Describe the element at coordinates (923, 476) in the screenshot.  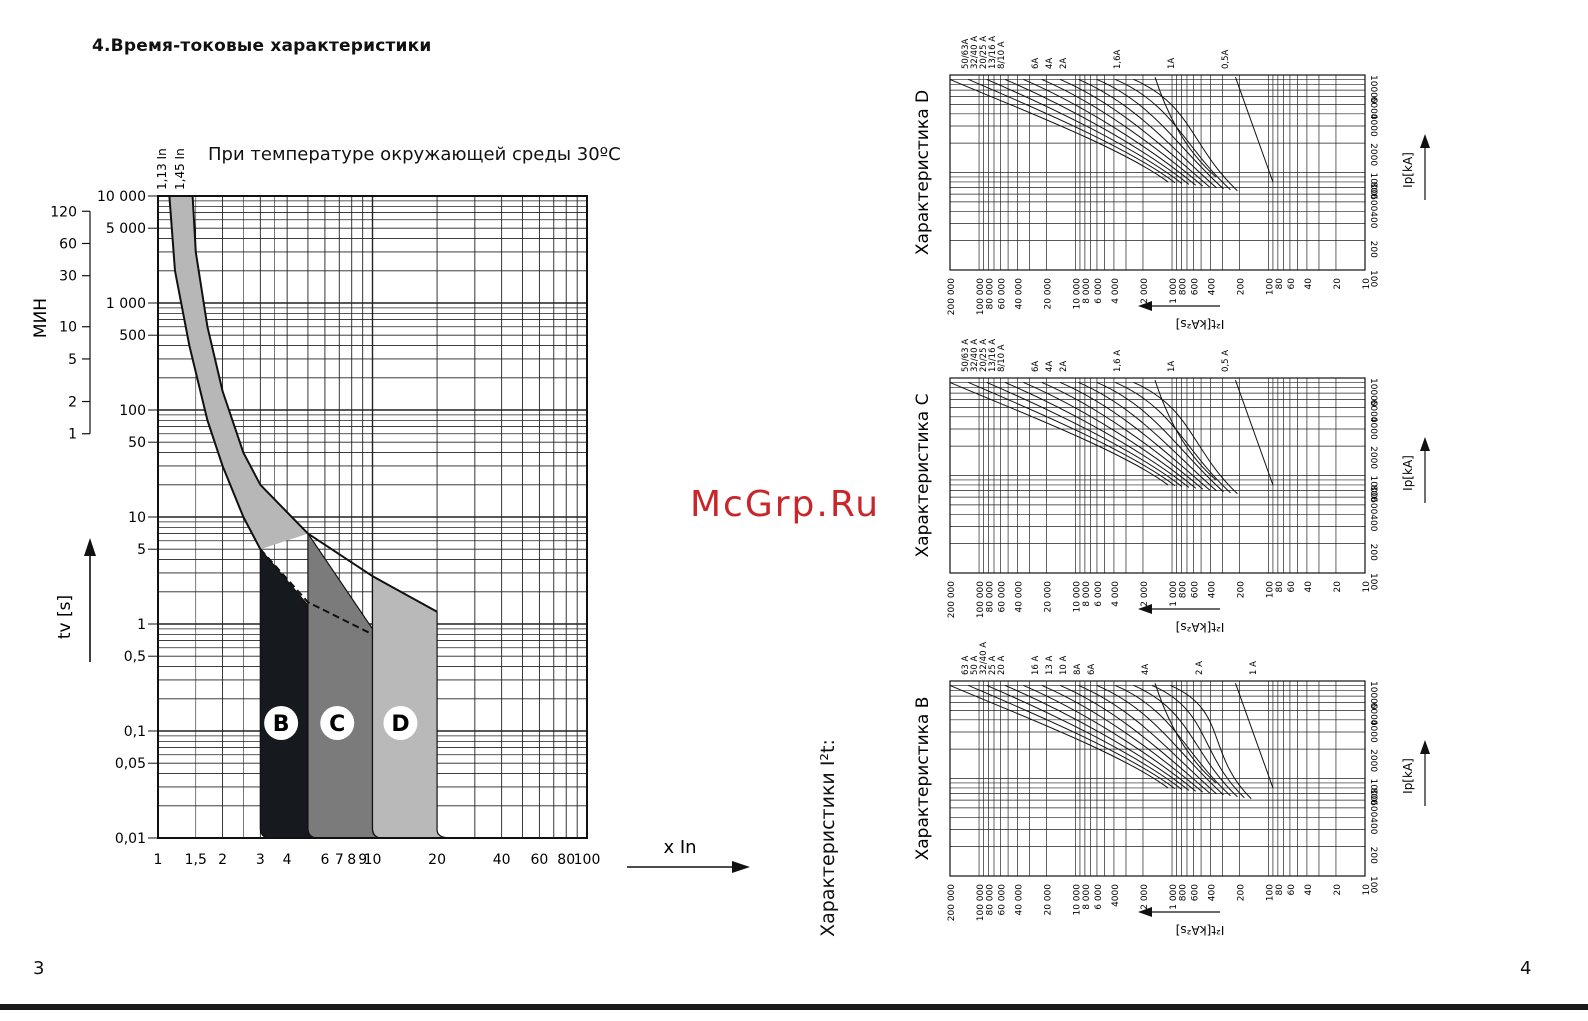
I see `i2t-chart-title: Характеристика C` at that location.